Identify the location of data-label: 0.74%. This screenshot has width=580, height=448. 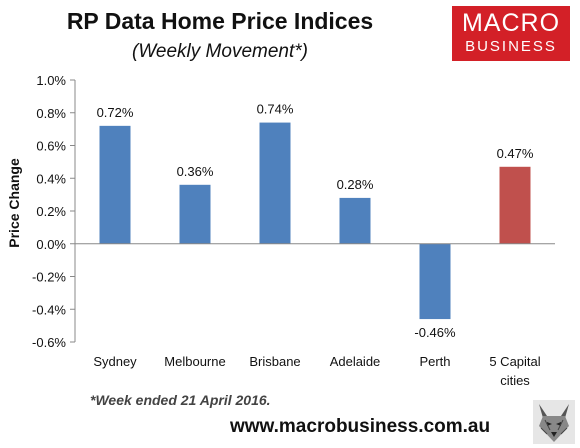
(275, 109).